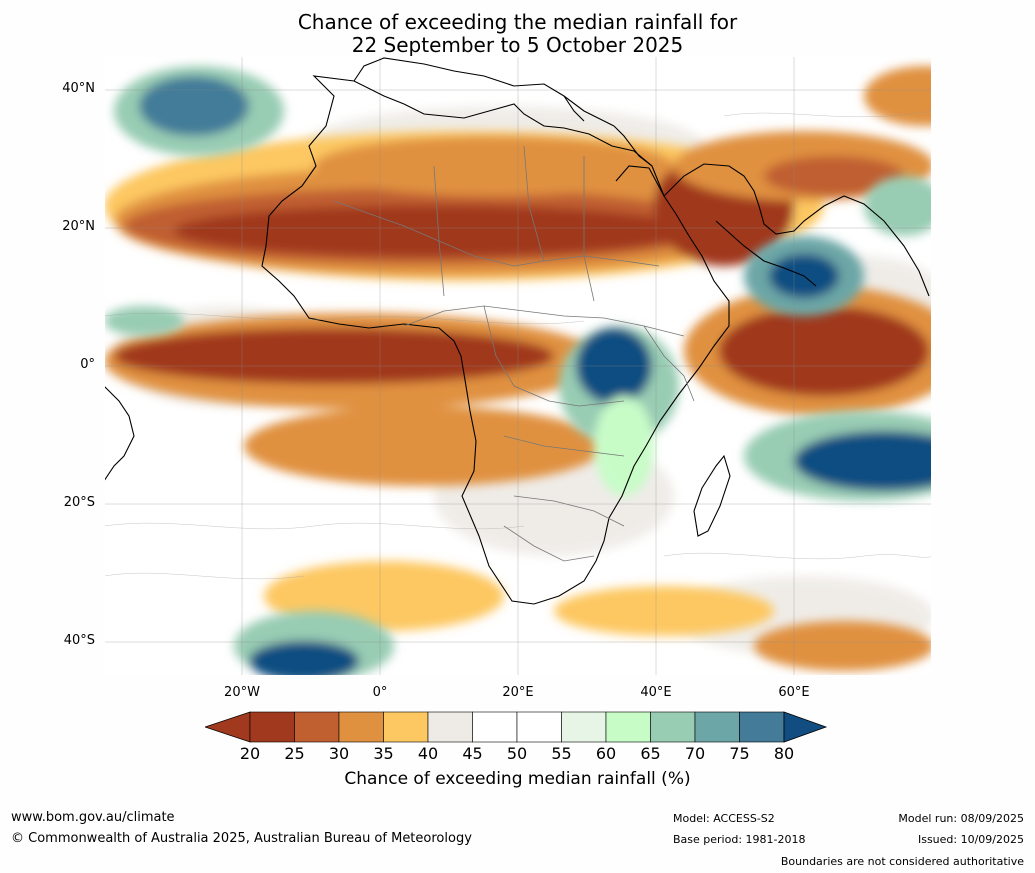  I want to click on colorbar-tick-label: 20, so click(250, 753).